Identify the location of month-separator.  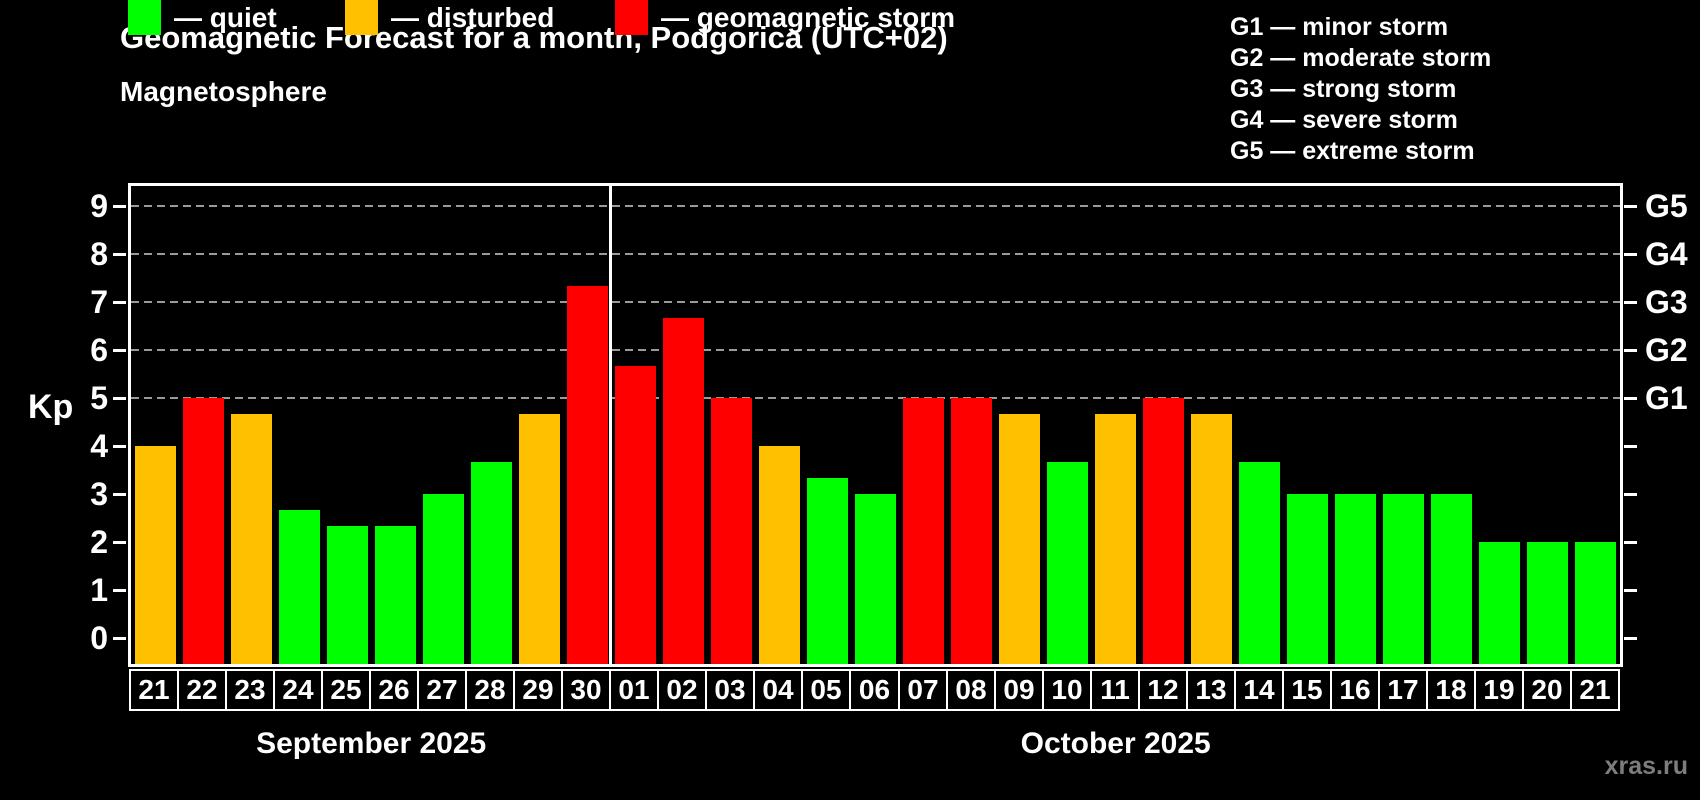
(610, 425).